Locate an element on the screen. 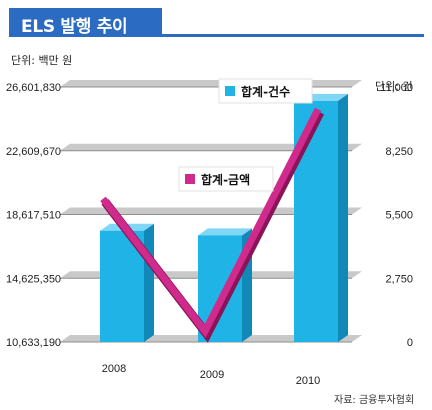 Image resolution: width=432 pixels, height=410 pixels. legend-label-count: 합계-건수 is located at coordinates (265, 91).